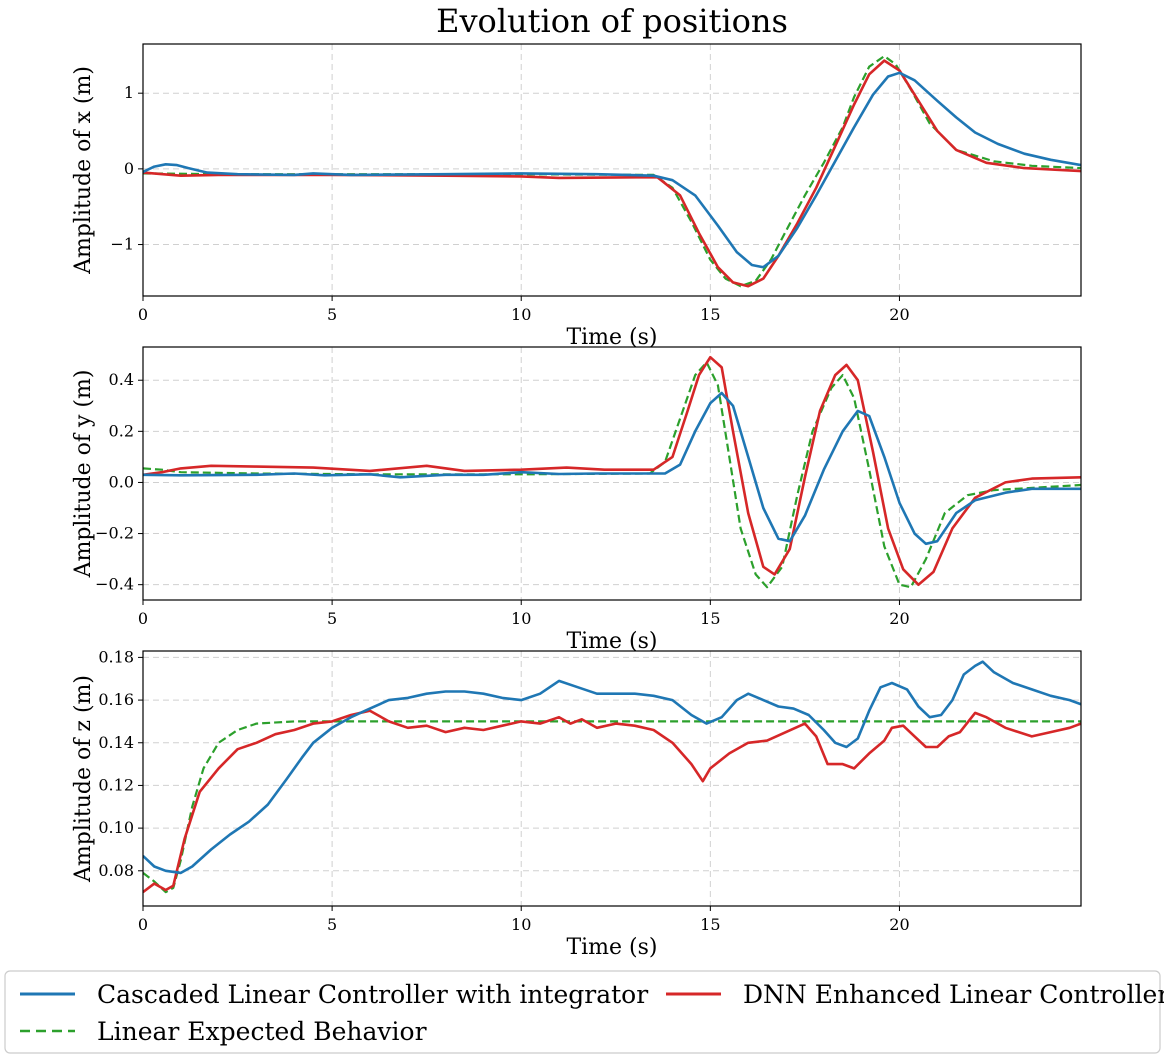 Image resolution: width=1164 pixels, height=1057 pixels. What do you see at coordinates (114, 533) in the screenshot?
I see `y-tick-label: −0.2` at bounding box center [114, 533].